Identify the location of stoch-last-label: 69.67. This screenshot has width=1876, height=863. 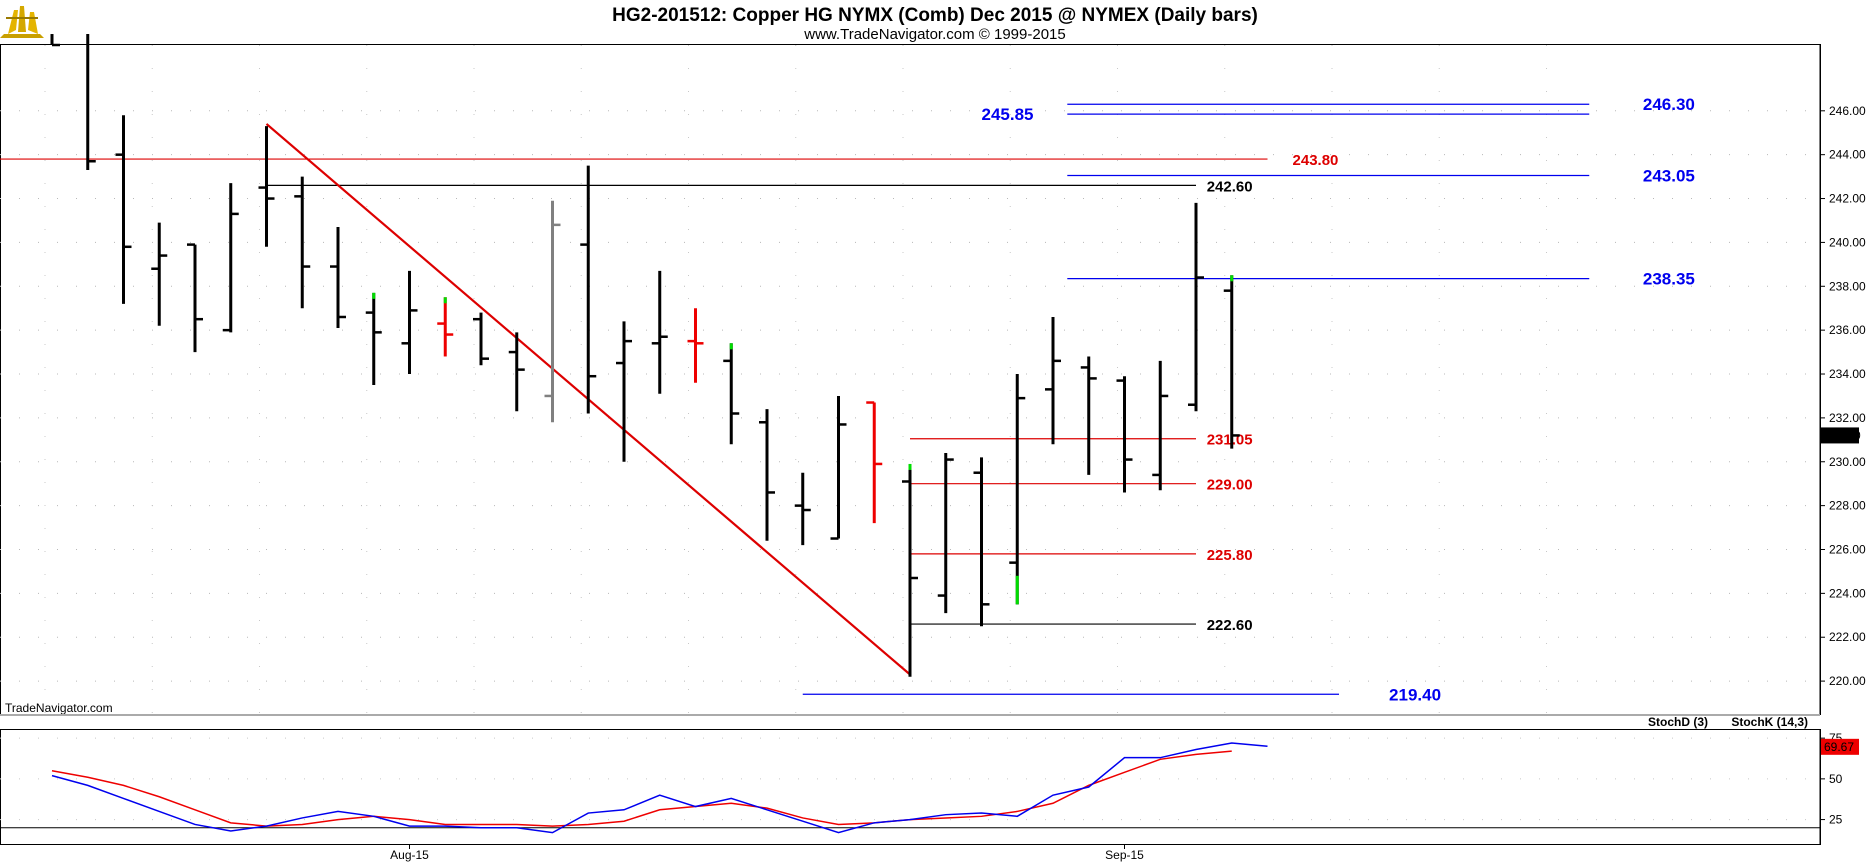
(1839, 747).